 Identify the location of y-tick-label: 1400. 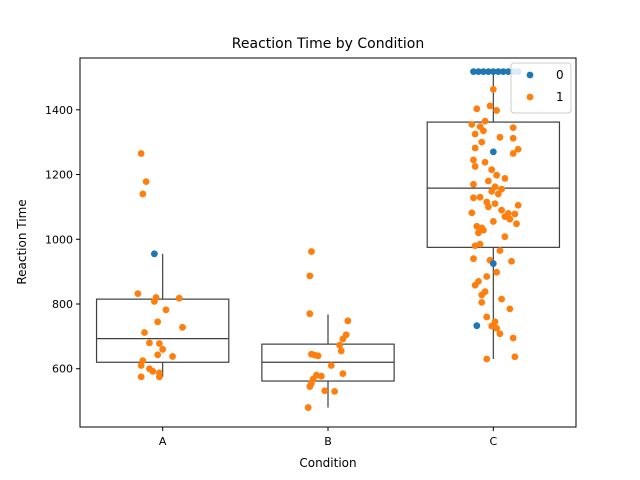
(59, 110).